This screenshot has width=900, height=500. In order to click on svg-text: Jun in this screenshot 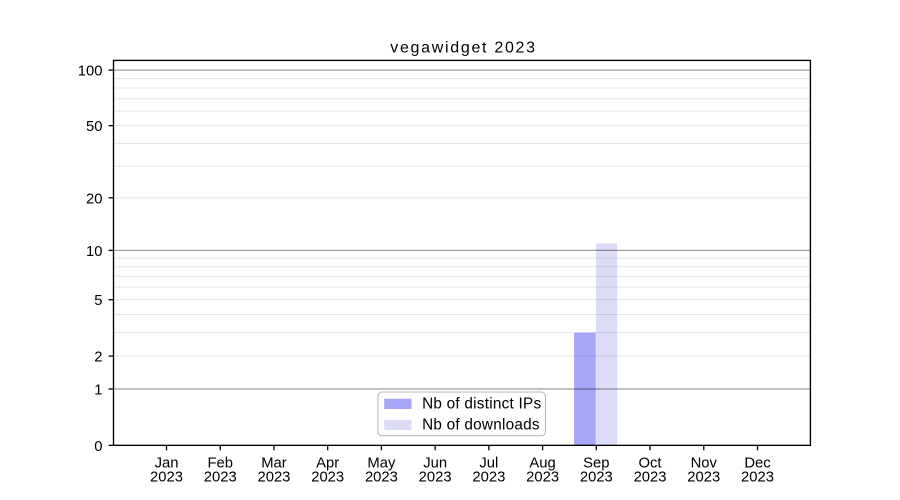, I will do `click(435, 464)`.